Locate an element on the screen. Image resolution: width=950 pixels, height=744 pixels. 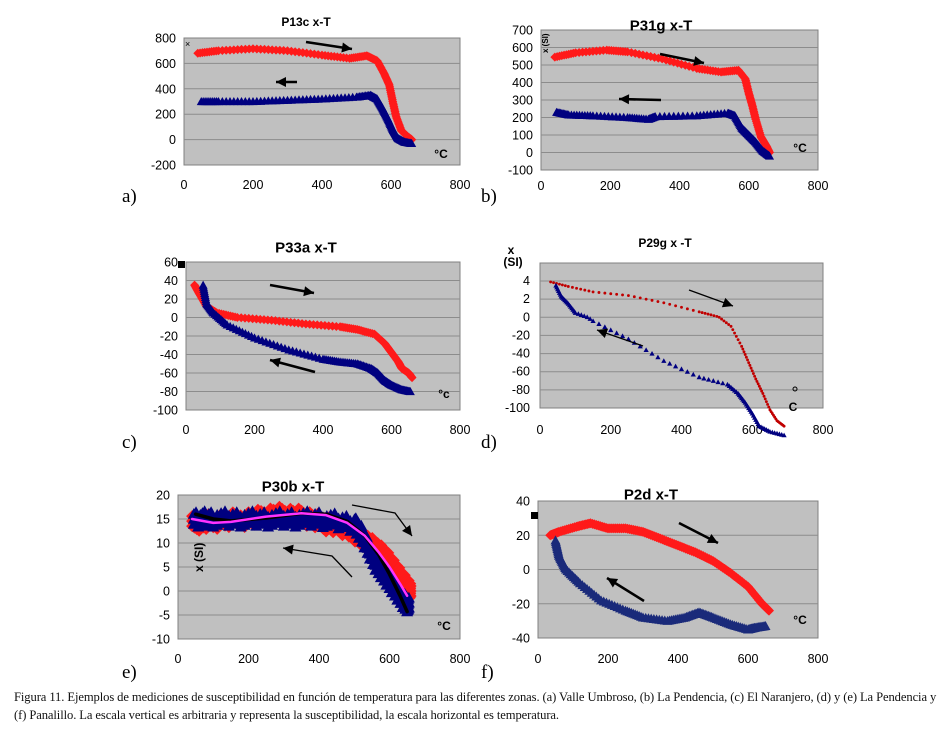
y-axis-label: x (SI) is located at coordinates (199, 557).